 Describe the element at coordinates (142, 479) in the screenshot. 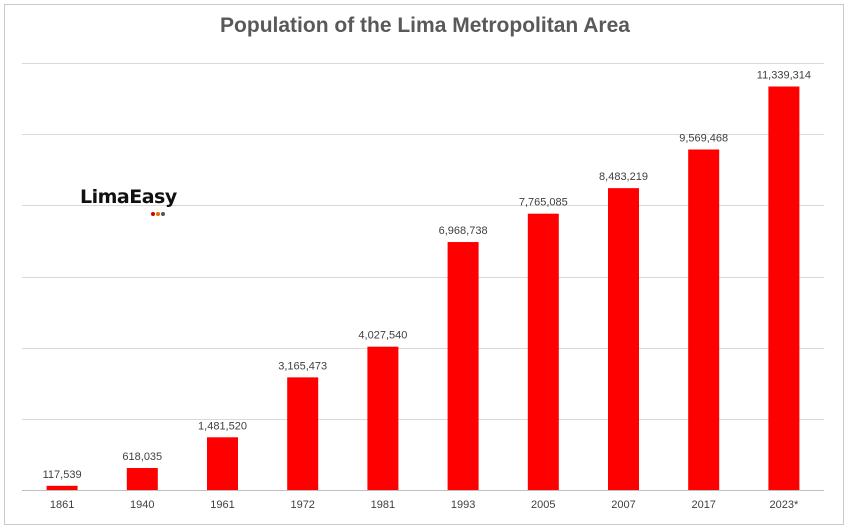

I see `bar-1940` at that location.